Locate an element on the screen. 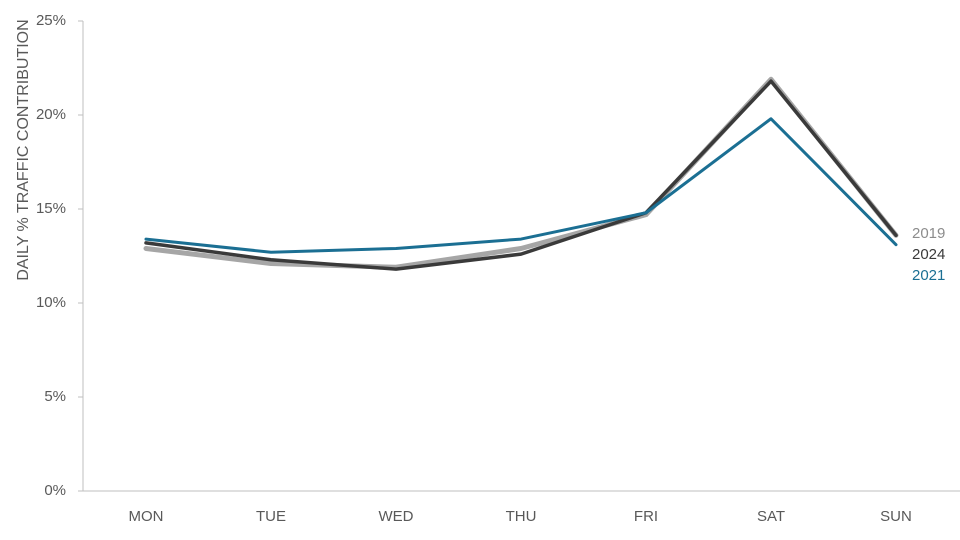  series-label-2019: 2019 is located at coordinates (928, 233).